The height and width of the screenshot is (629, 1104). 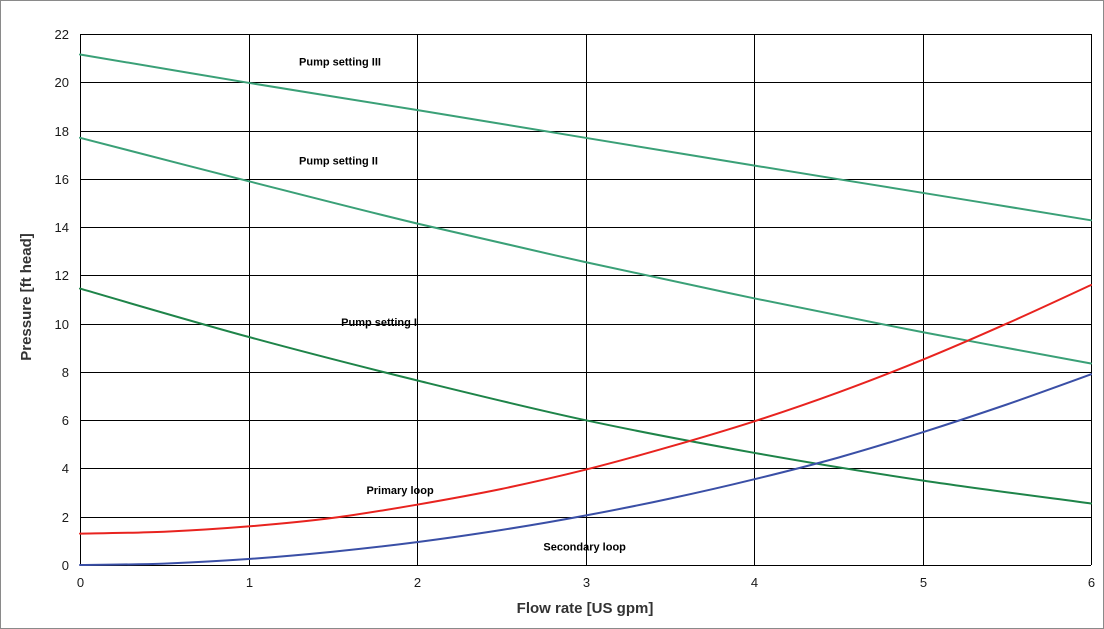 I want to click on y-tick-label: 8, so click(x=65, y=372).